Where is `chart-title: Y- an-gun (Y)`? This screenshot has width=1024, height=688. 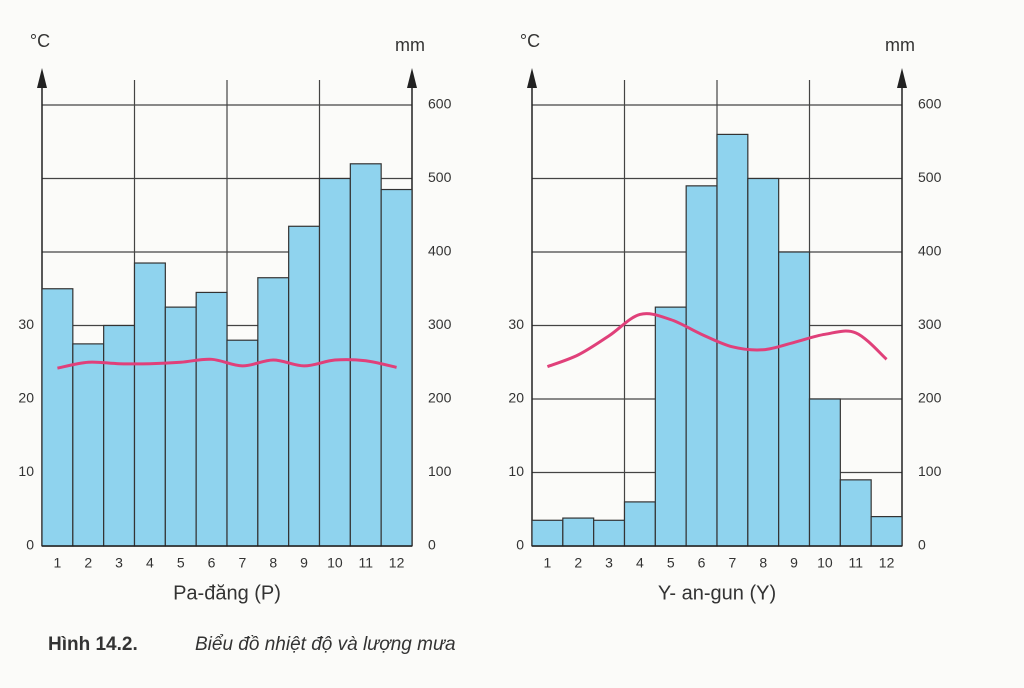 chart-title: Y- an-gun (Y) is located at coordinates (717, 593).